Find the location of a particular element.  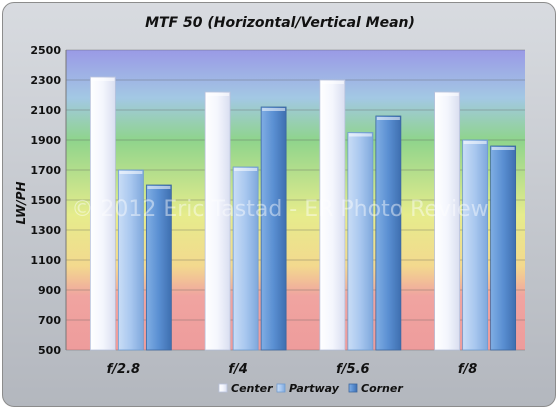

bar-corner-f28 is located at coordinates (158, 267).